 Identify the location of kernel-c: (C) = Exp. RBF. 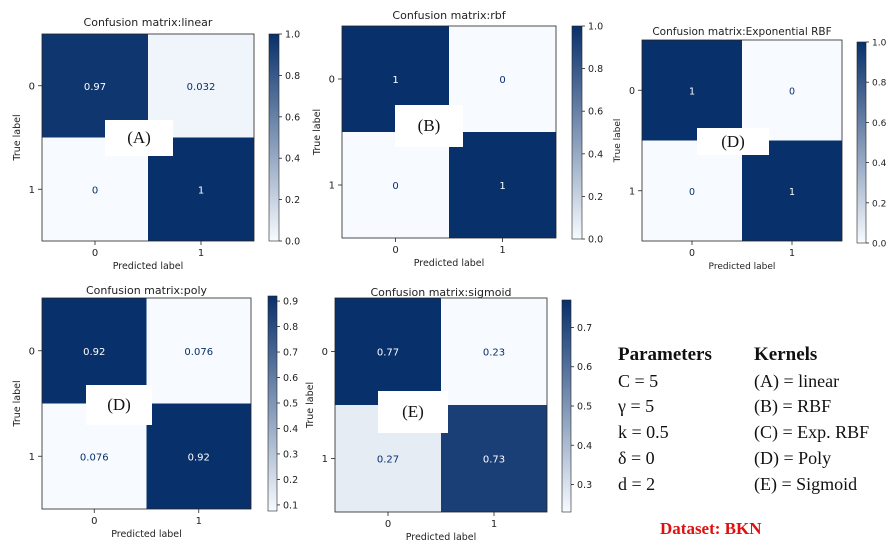
(812, 432).